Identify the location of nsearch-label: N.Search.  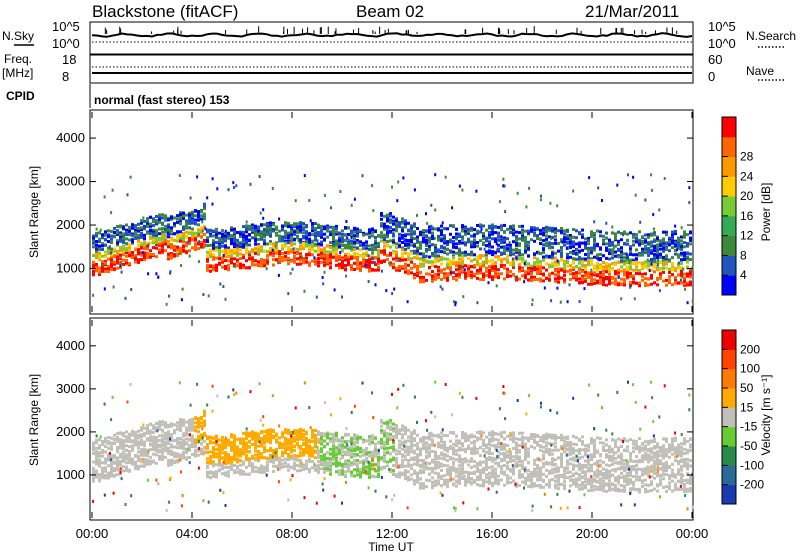
(771, 36).